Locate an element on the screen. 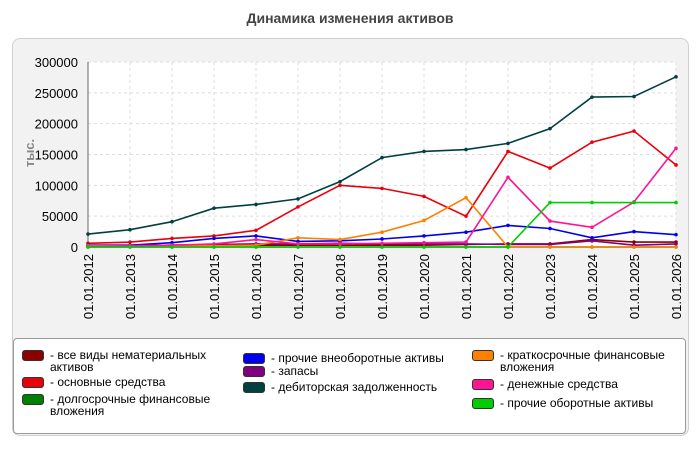 Image resolution: width=700 pixels, height=450 pixels. legend-item-long-term-investments: - долгосрочные финансовые вложения is located at coordinates (124, 405).